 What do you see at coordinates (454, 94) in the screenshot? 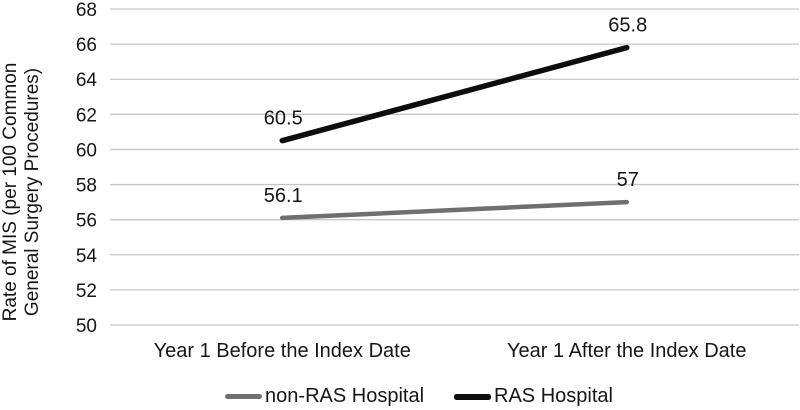
I see `series-line-ras-hospital` at bounding box center [454, 94].